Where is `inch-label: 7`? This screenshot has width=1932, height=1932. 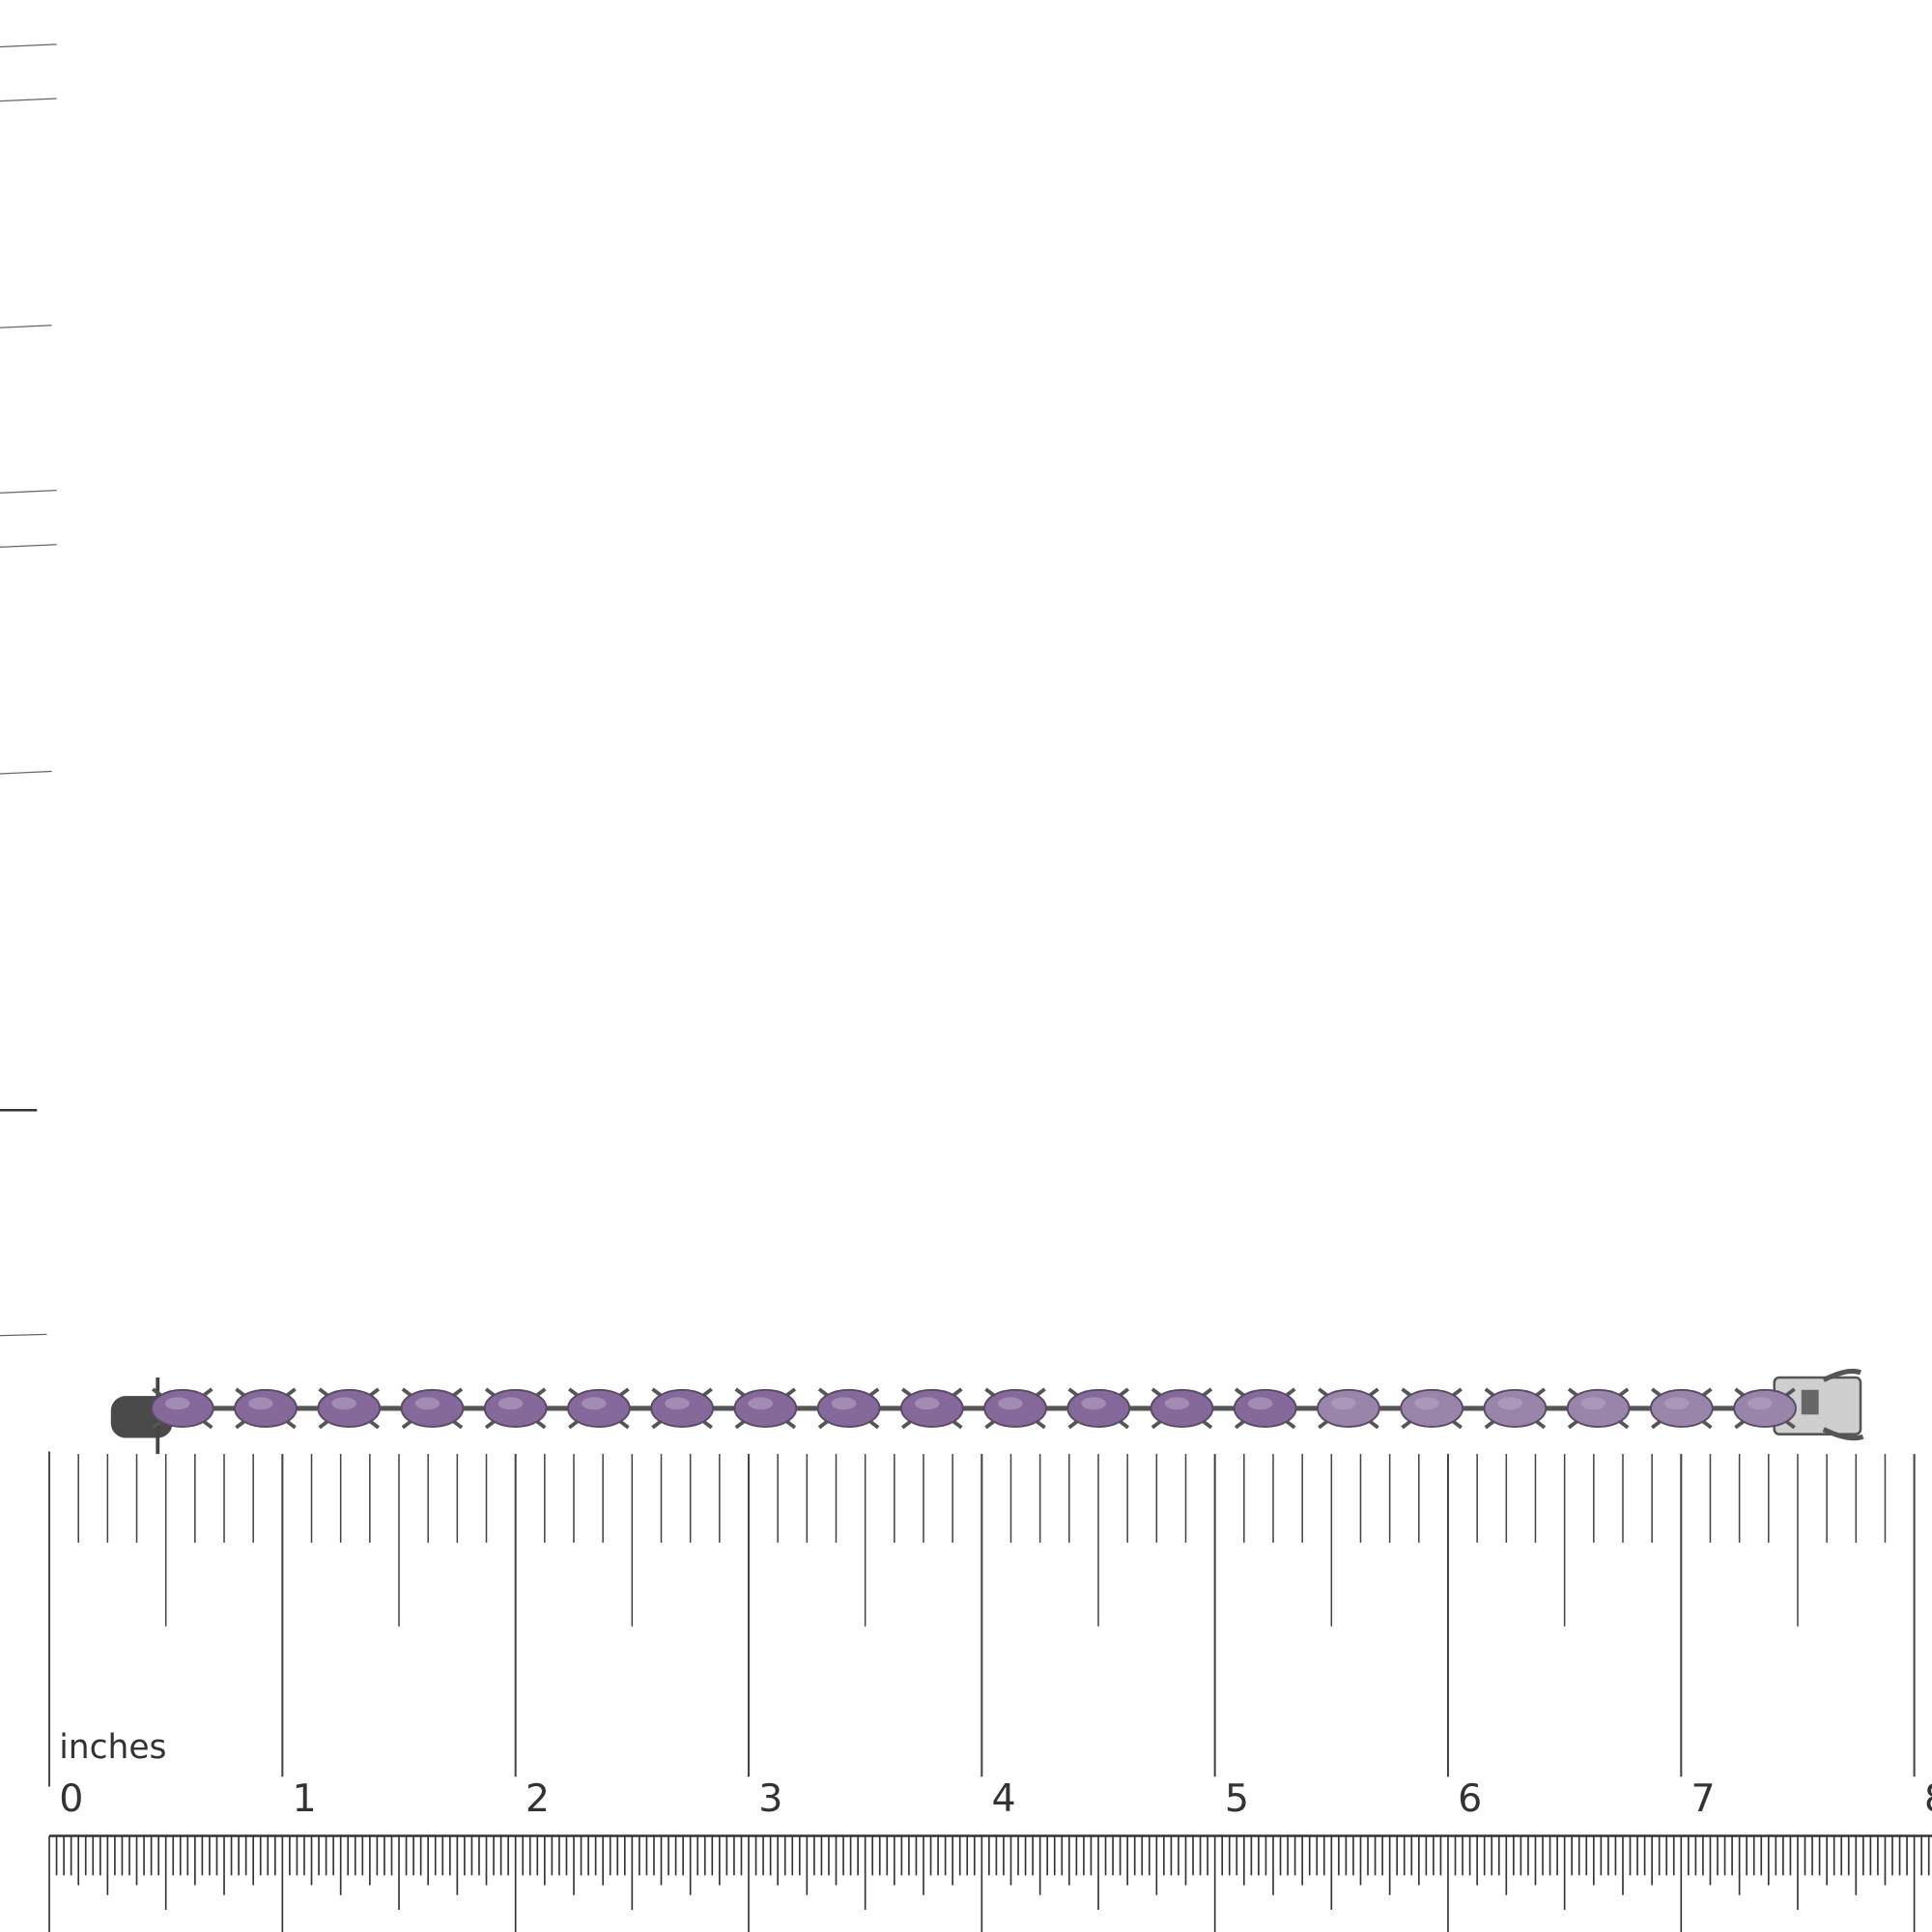
inch-label: 7 is located at coordinates (1703, 1798).